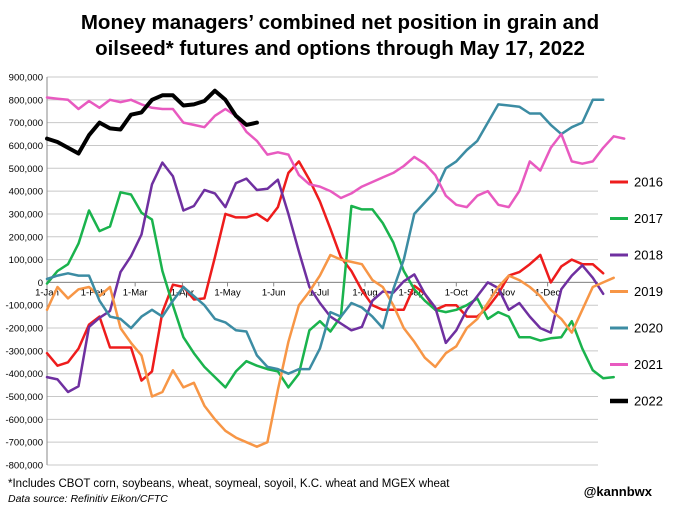  I want to click on x-tick-label: 1-Apr, so click(182, 292).